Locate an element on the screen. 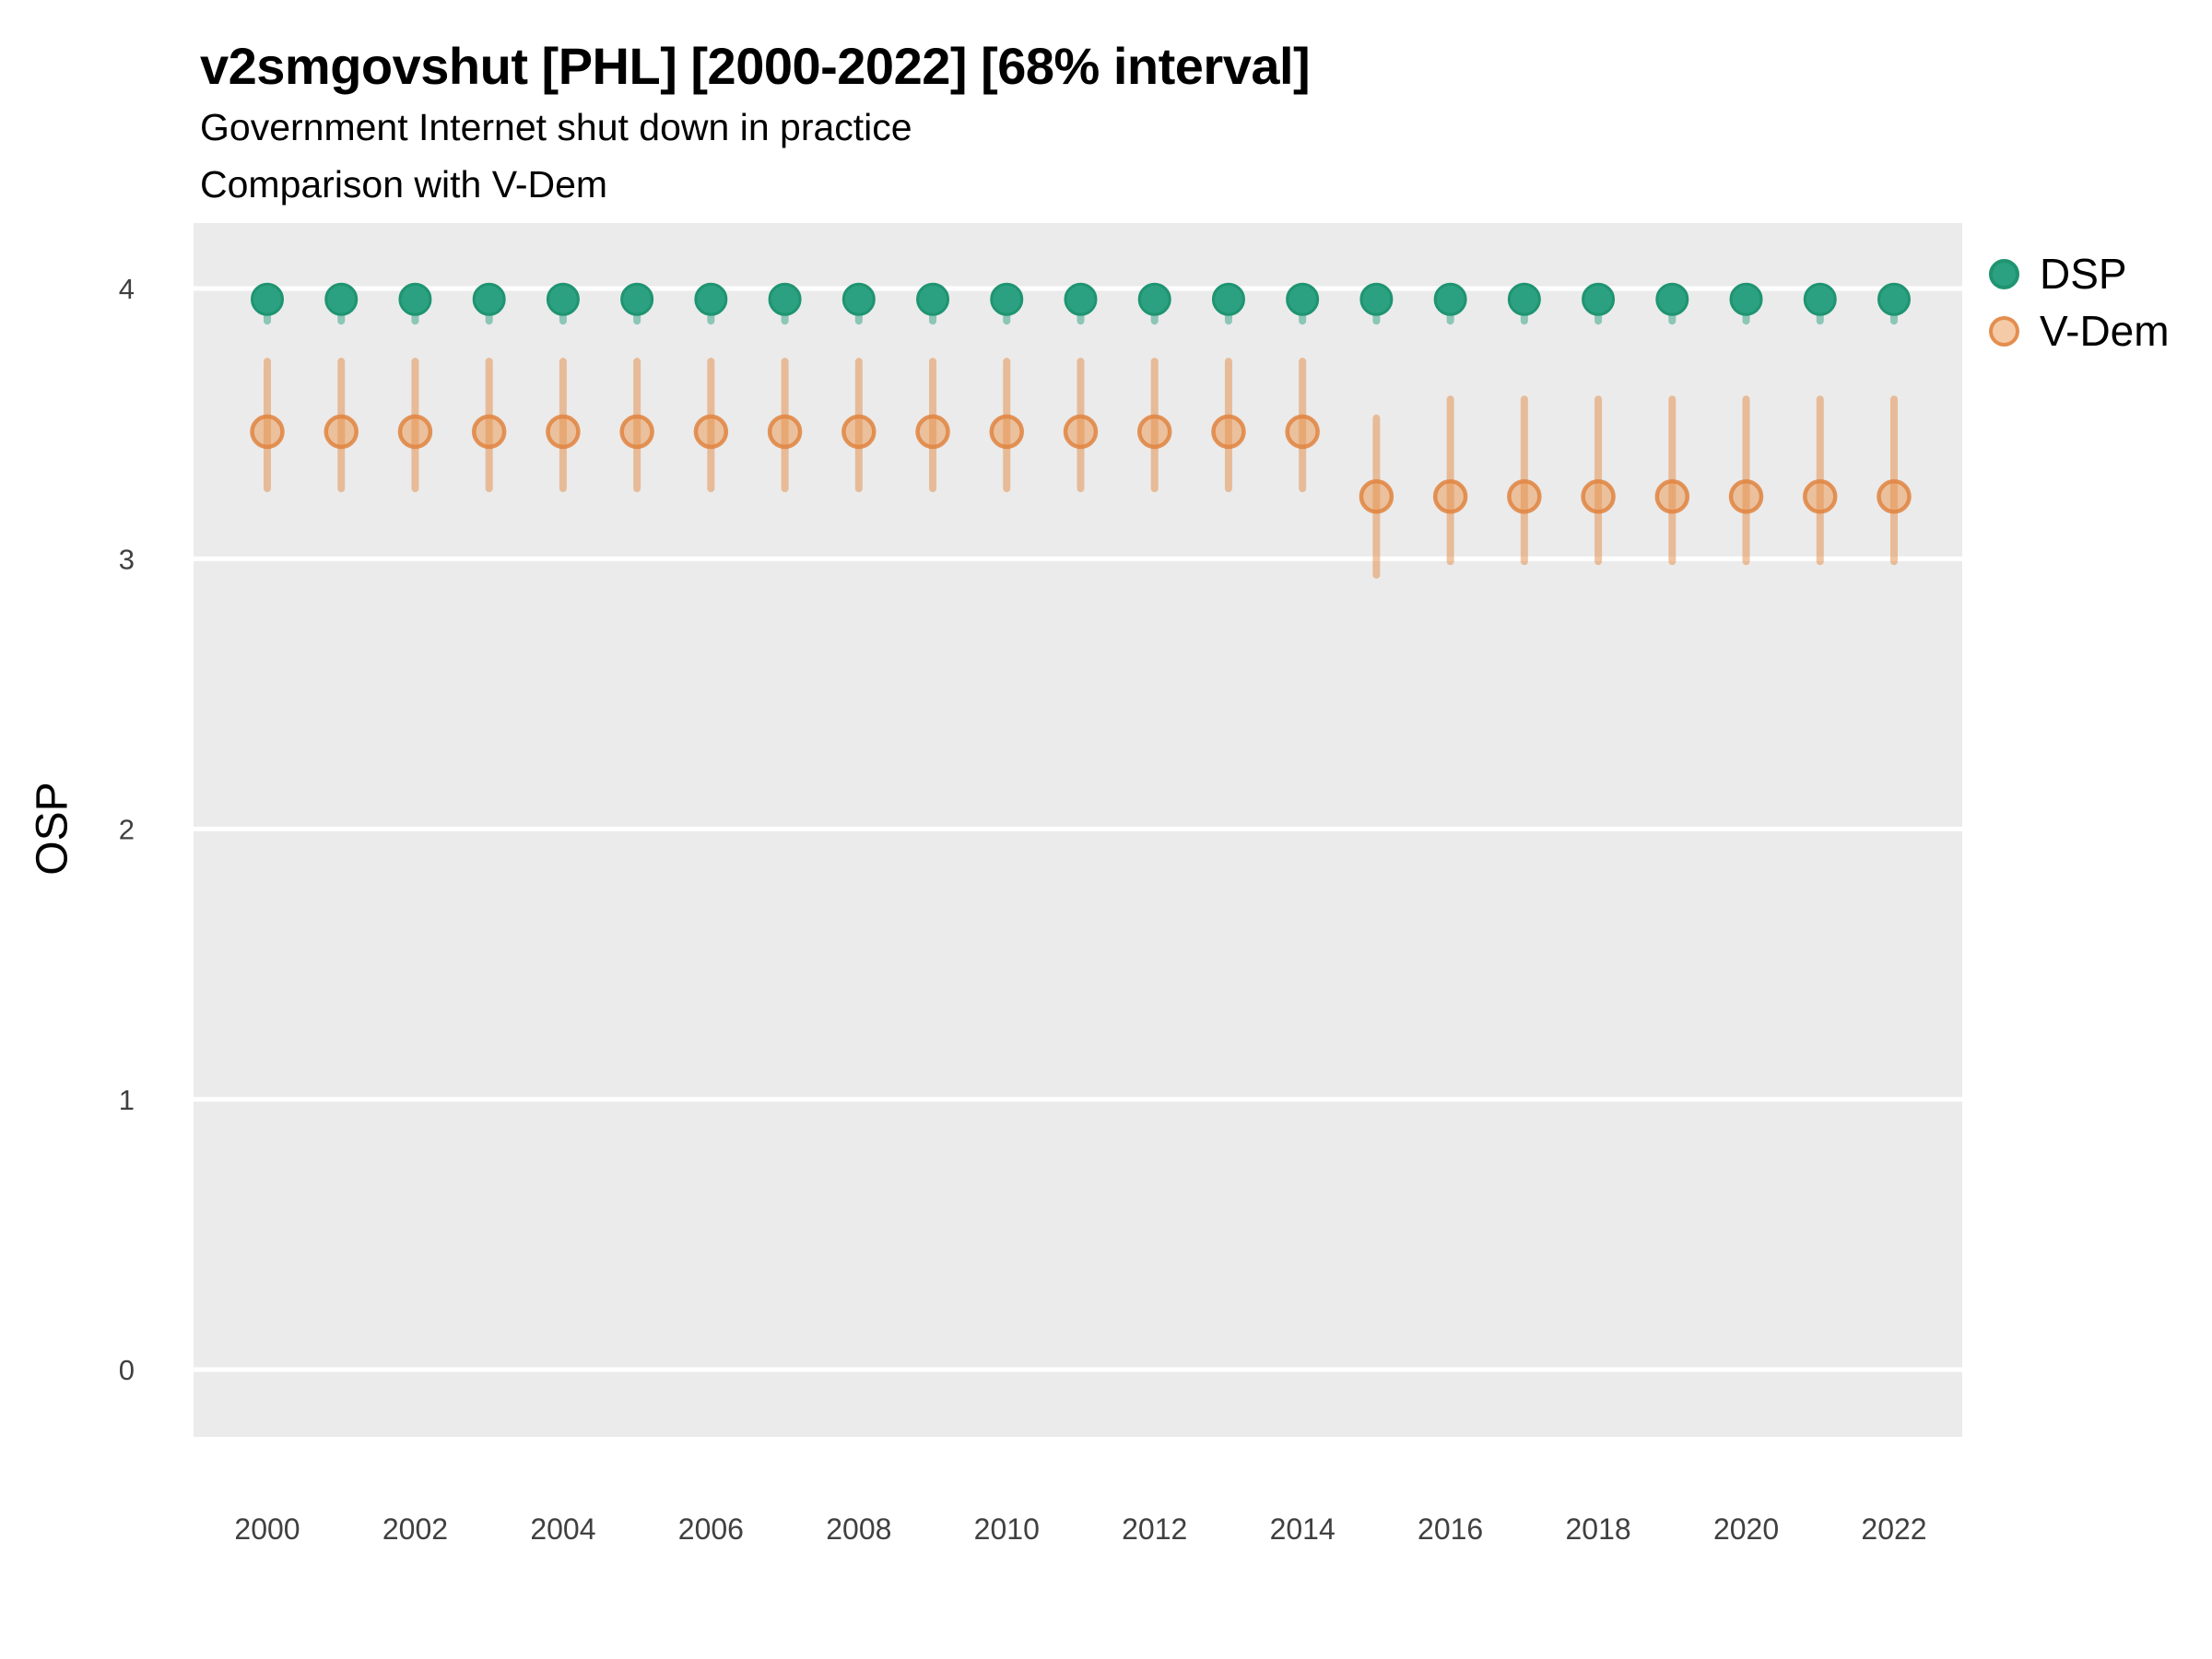 The width and height of the screenshot is (2212, 1659). x-tick-label-2012: 2012 is located at coordinates (1154, 1529).